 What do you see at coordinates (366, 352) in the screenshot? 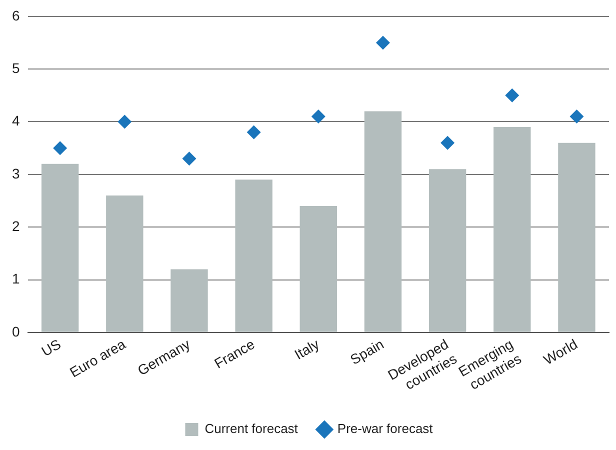
I see `x-tick-label: Spain` at bounding box center [366, 352].